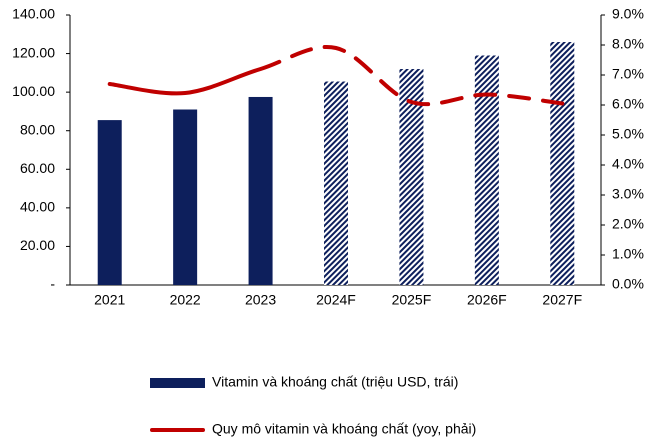 The image size is (653, 439). I want to click on y-tick-label: 20.00, so click(37, 245).